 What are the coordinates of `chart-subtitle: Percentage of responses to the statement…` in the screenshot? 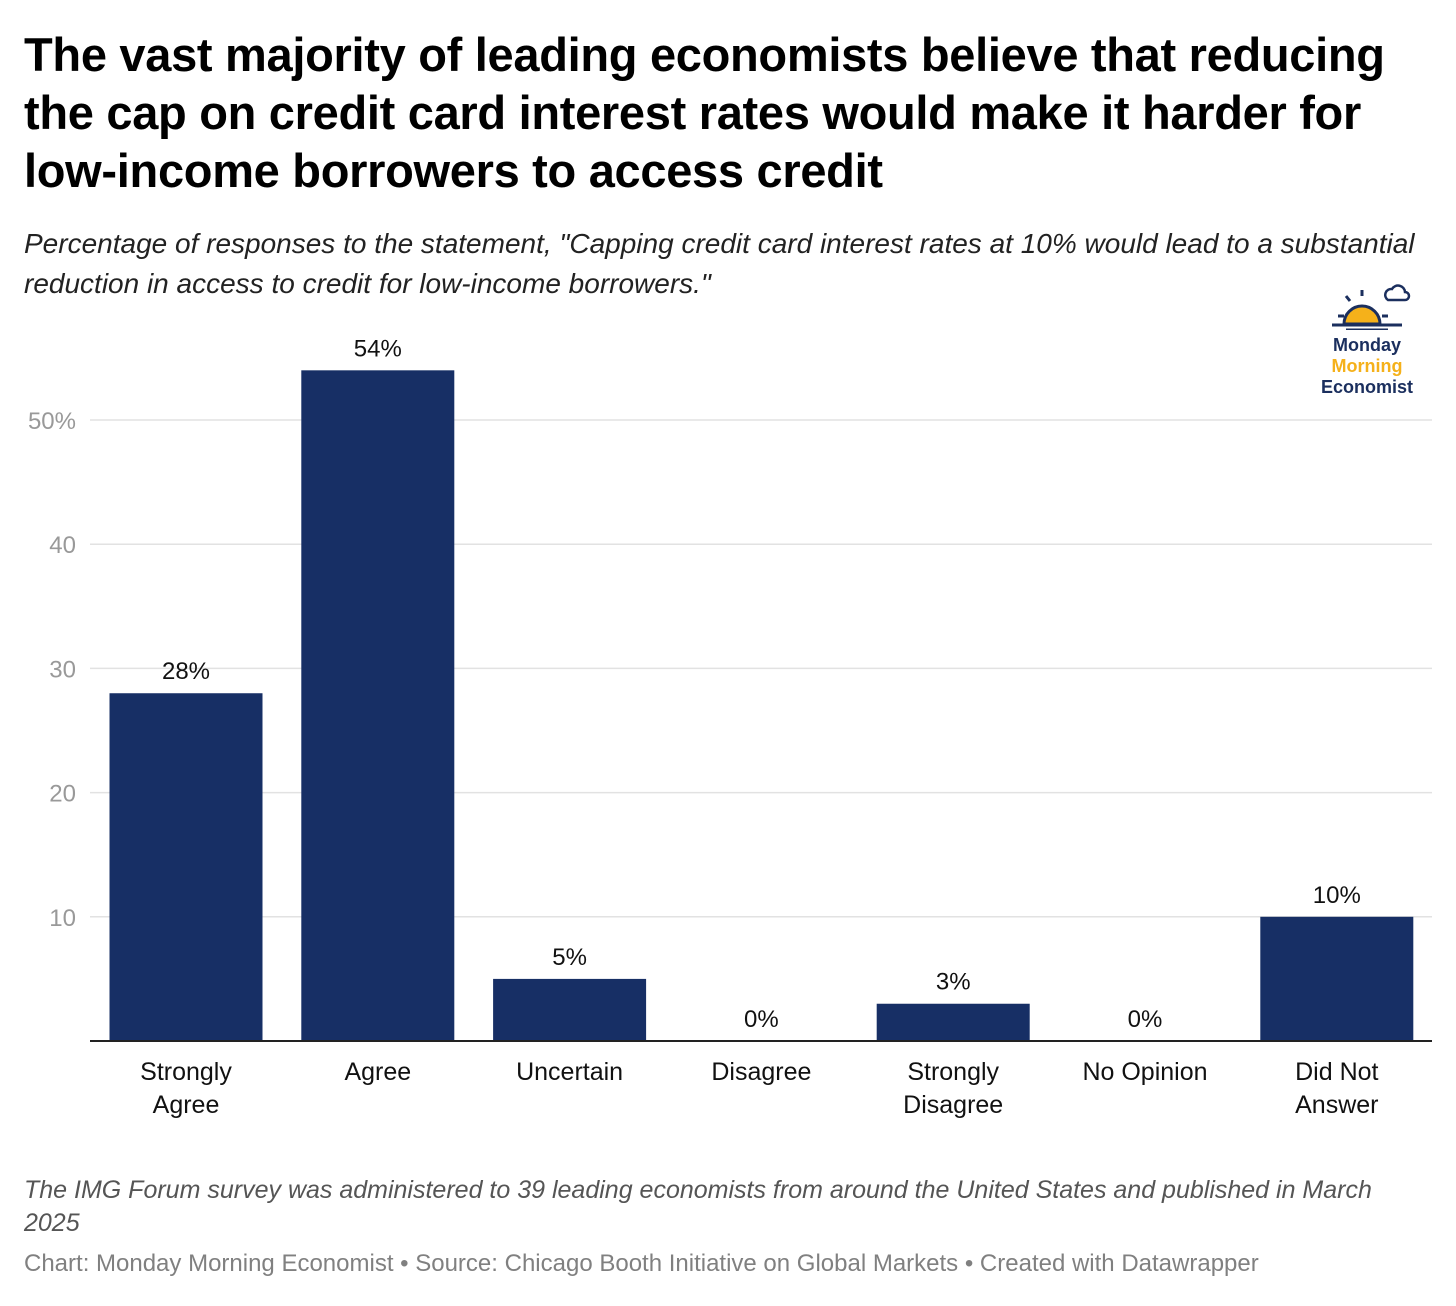 It's located at (719, 263).